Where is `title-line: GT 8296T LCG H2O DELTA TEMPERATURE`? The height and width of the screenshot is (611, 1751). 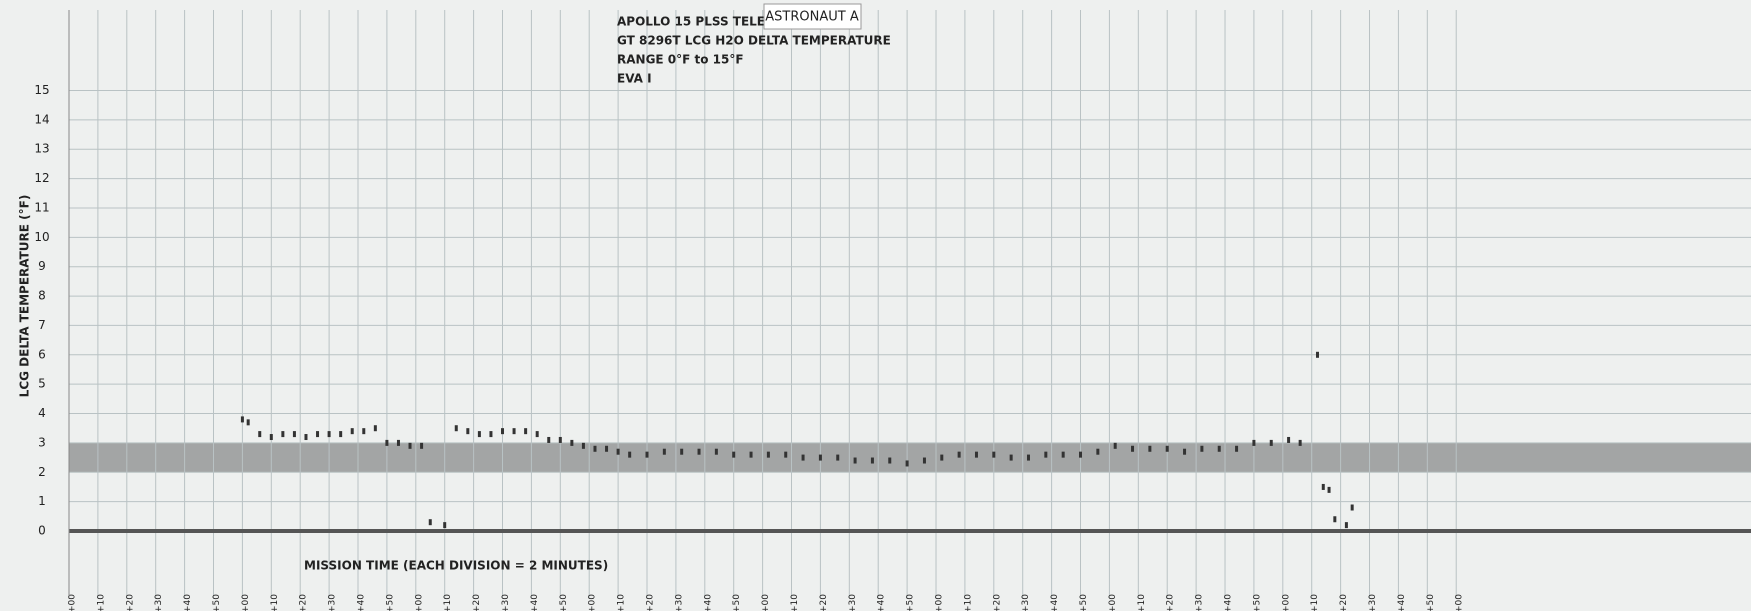 title-line: GT 8296T LCG H2O DELTA TEMPERATURE is located at coordinates (754, 41).